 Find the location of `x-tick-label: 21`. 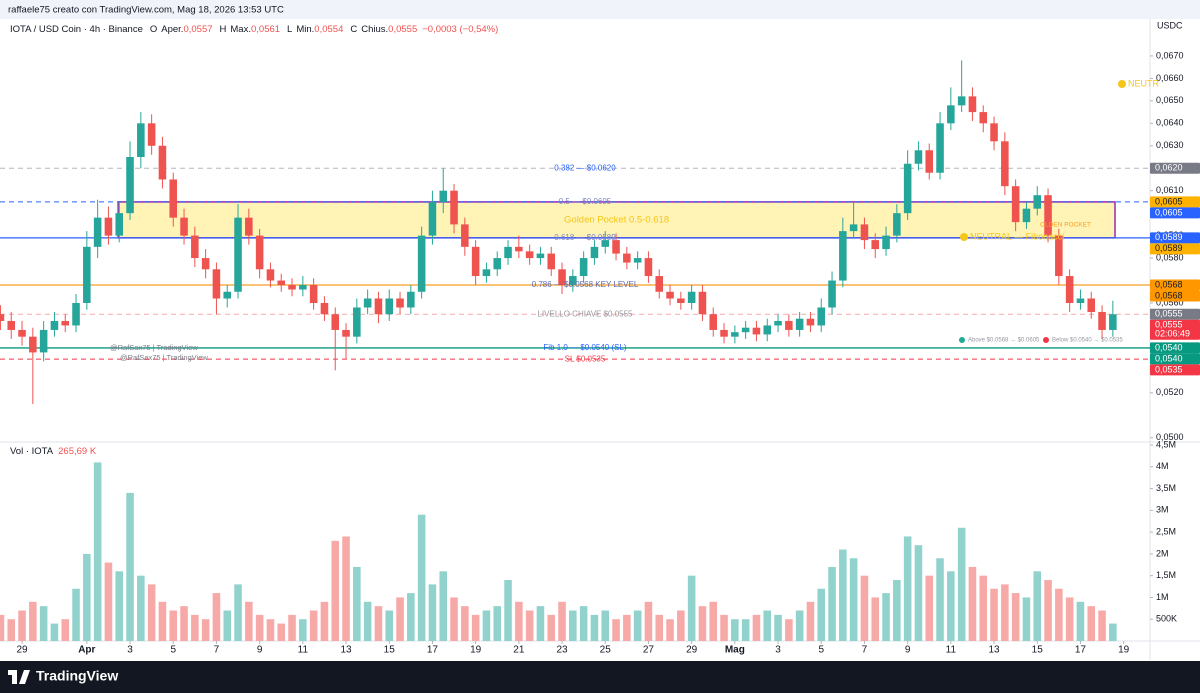

x-tick-label: 21 is located at coordinates (519, 650).